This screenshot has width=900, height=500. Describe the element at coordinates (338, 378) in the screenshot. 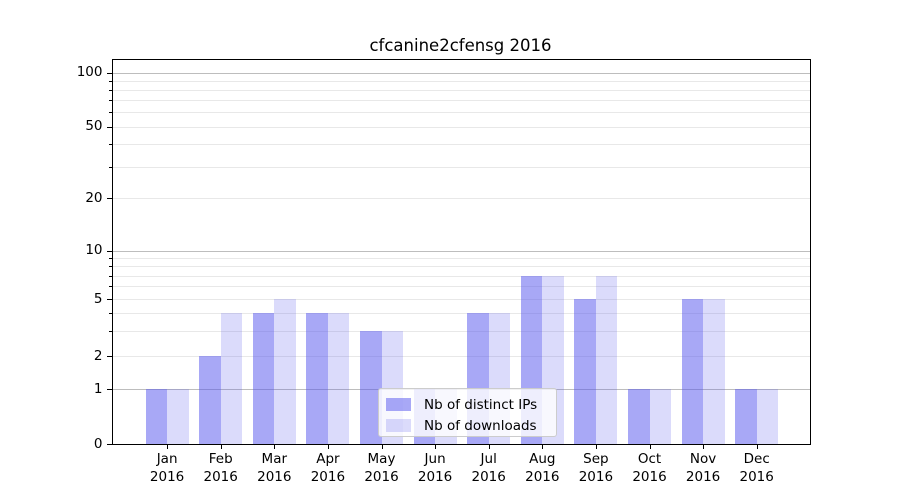

I see `bar-downloads-apr` at that location.